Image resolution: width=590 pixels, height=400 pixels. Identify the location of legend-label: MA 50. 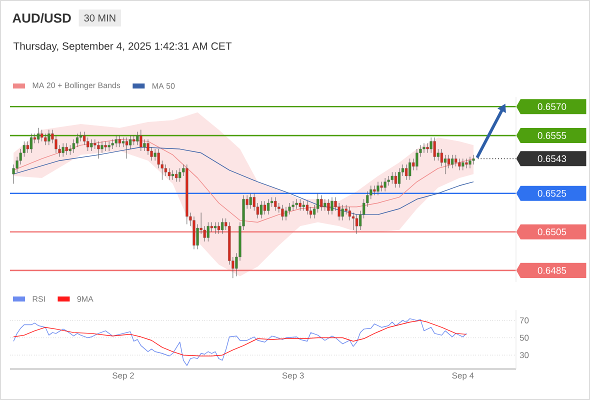
(163, 86).